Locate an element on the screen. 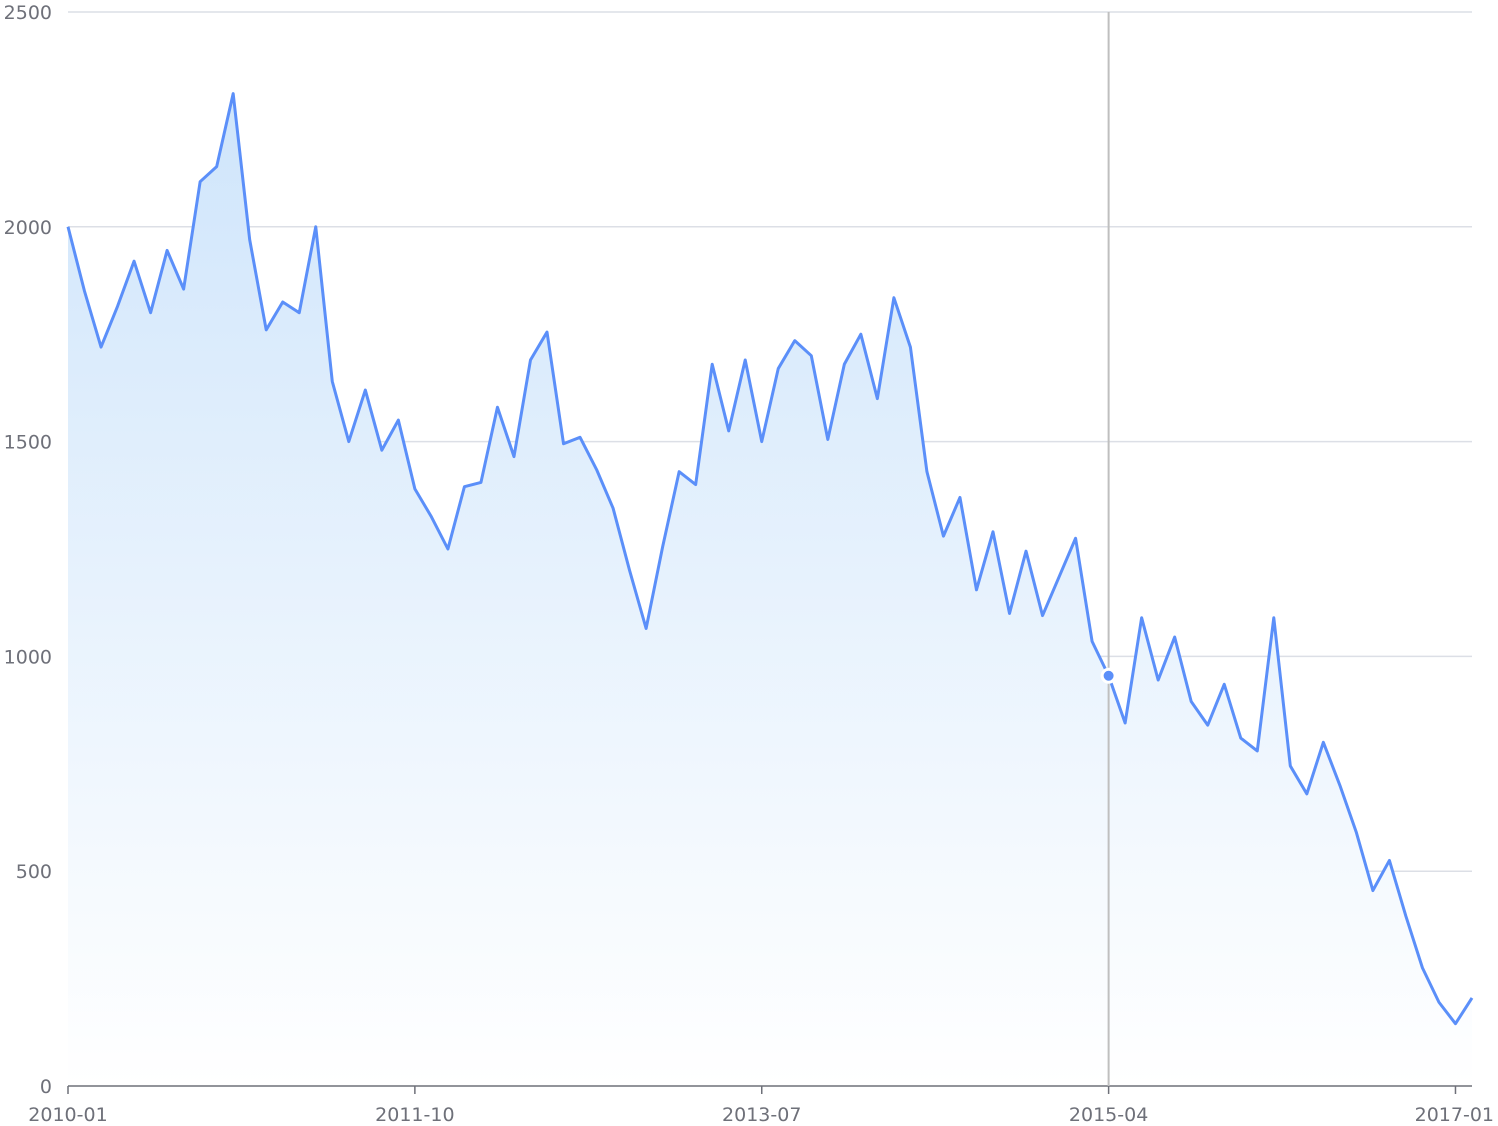 Image resolution: width=1498 pixels, height=1126 pixels. y-tick-label: 500 is located at coordinates (34, 872).